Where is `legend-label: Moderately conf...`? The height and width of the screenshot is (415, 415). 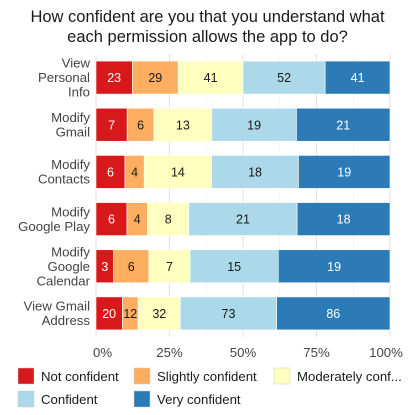 legend-label: Moderately conf... is located at coordinates (349, 376).